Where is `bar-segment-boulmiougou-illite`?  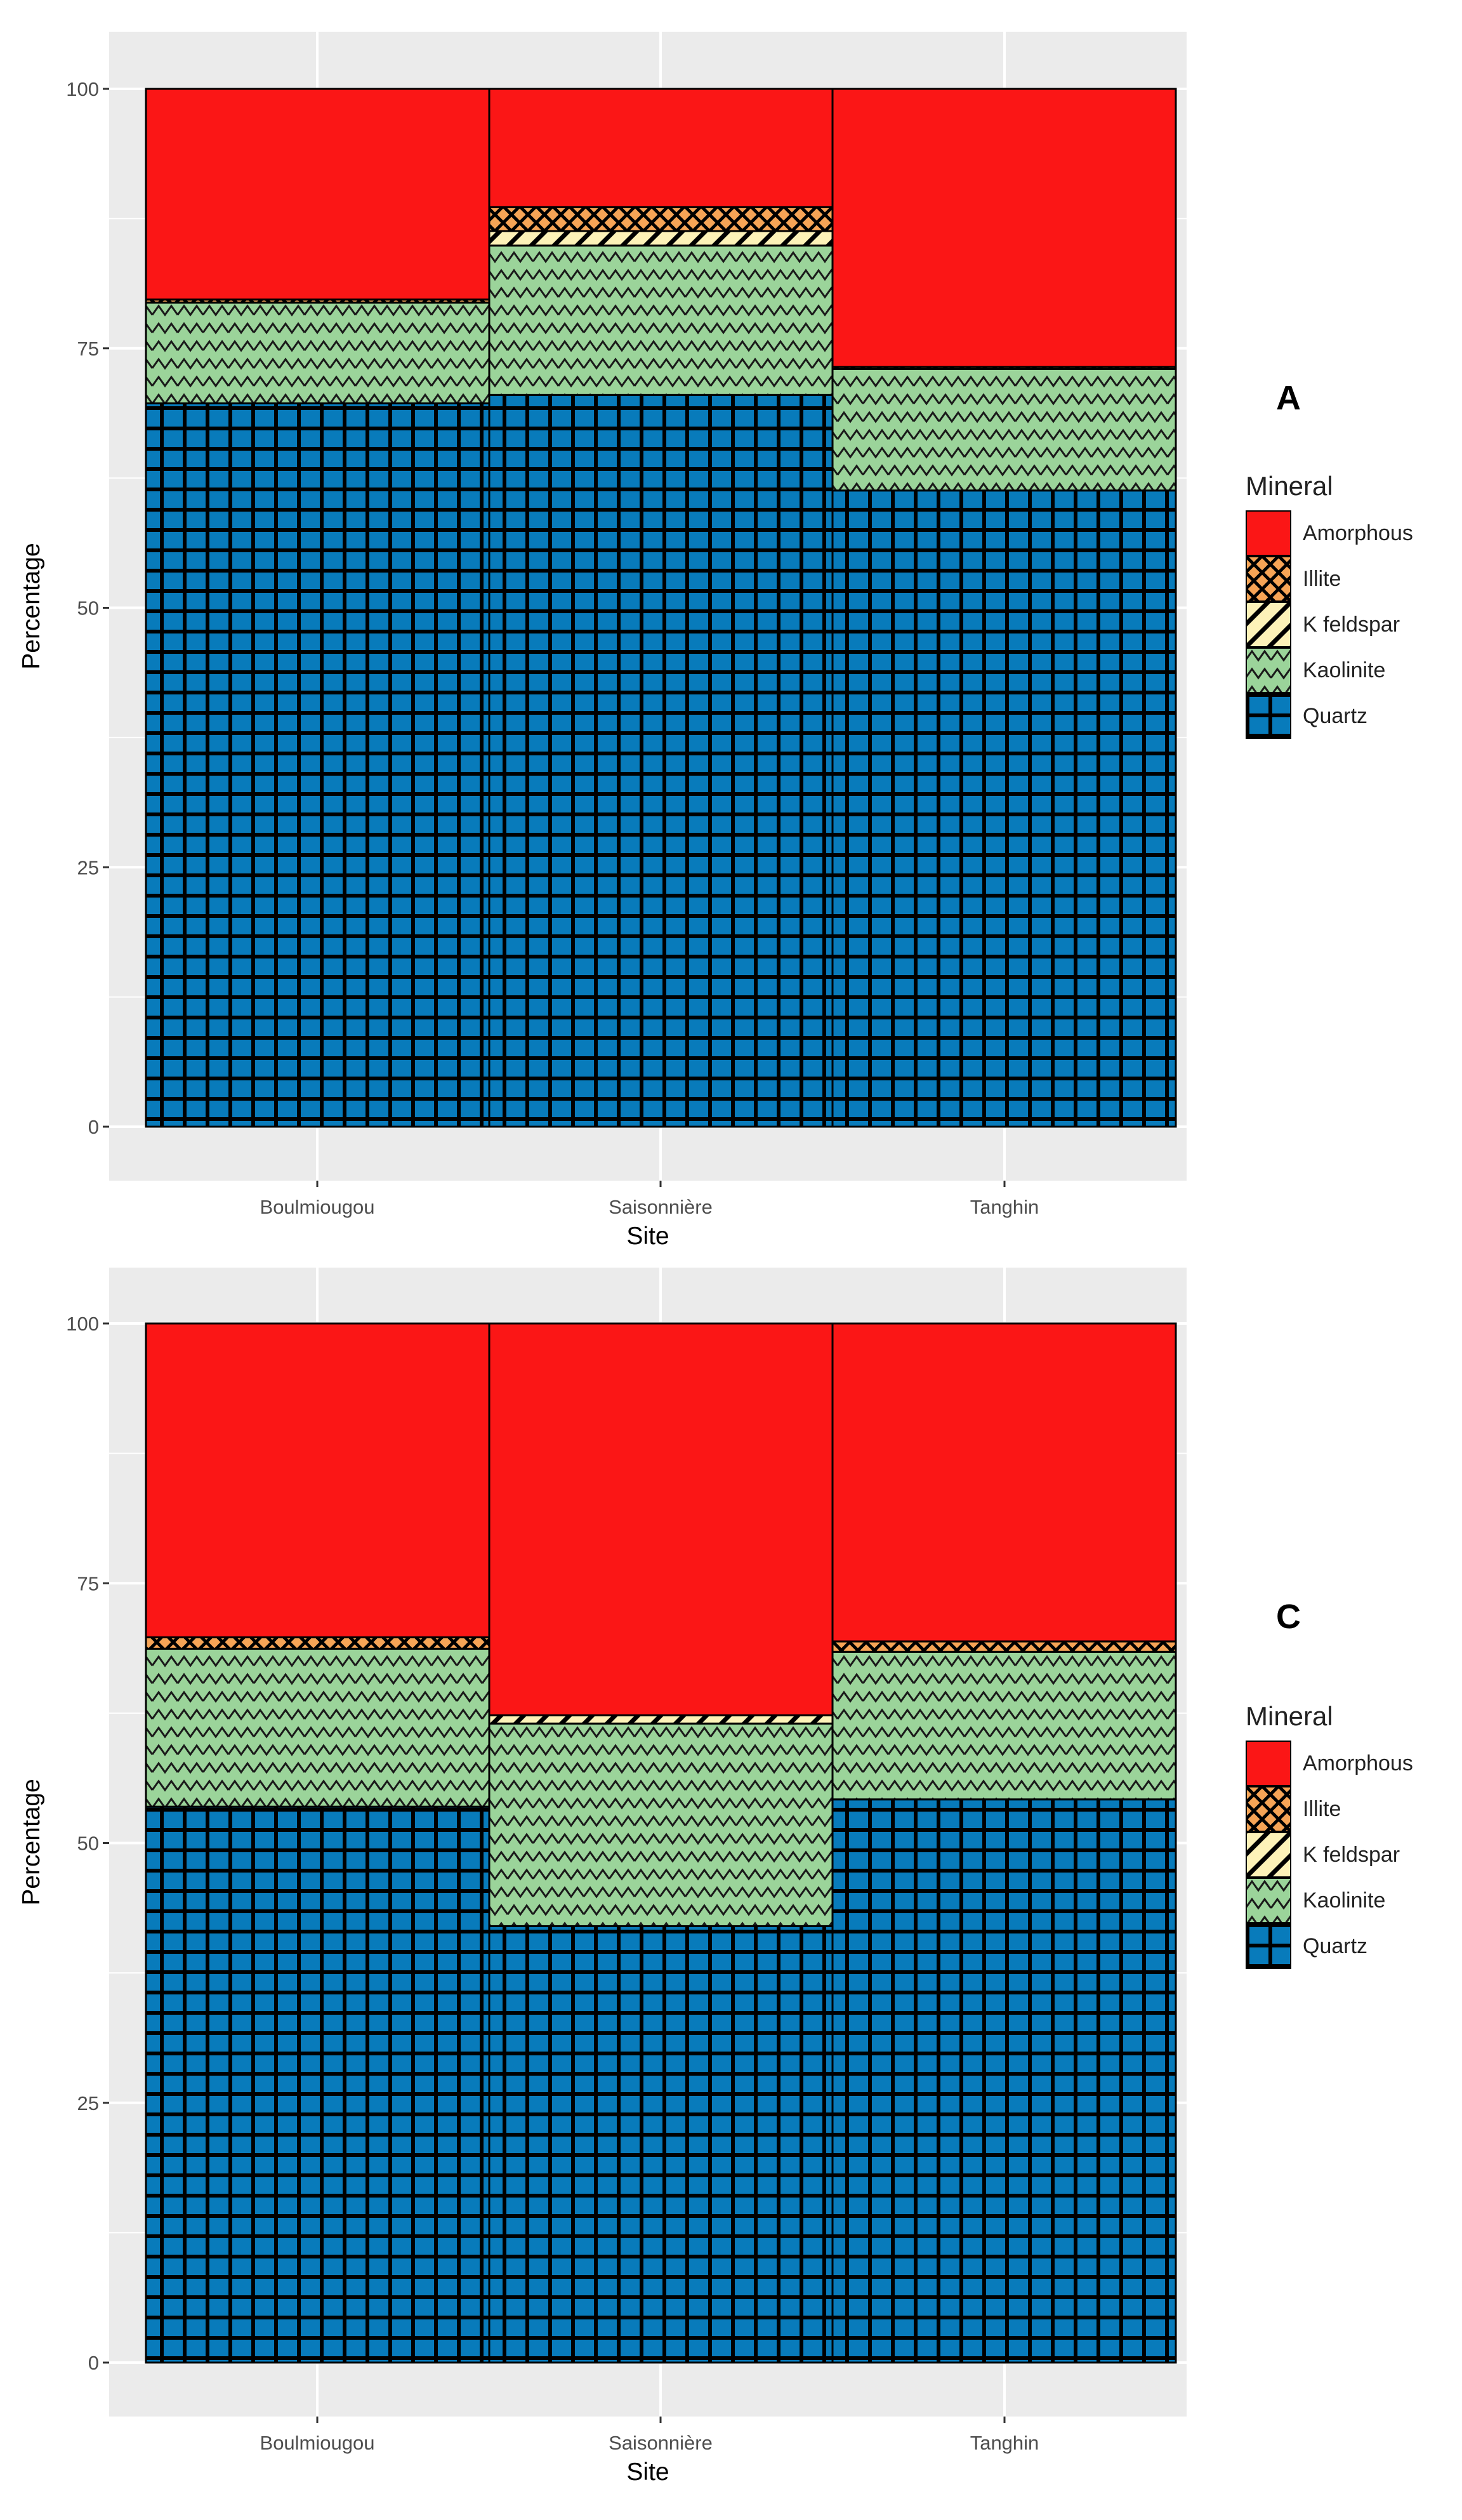
bar-segment-boulmiougou-illite is located at coordinates (318, 1643).